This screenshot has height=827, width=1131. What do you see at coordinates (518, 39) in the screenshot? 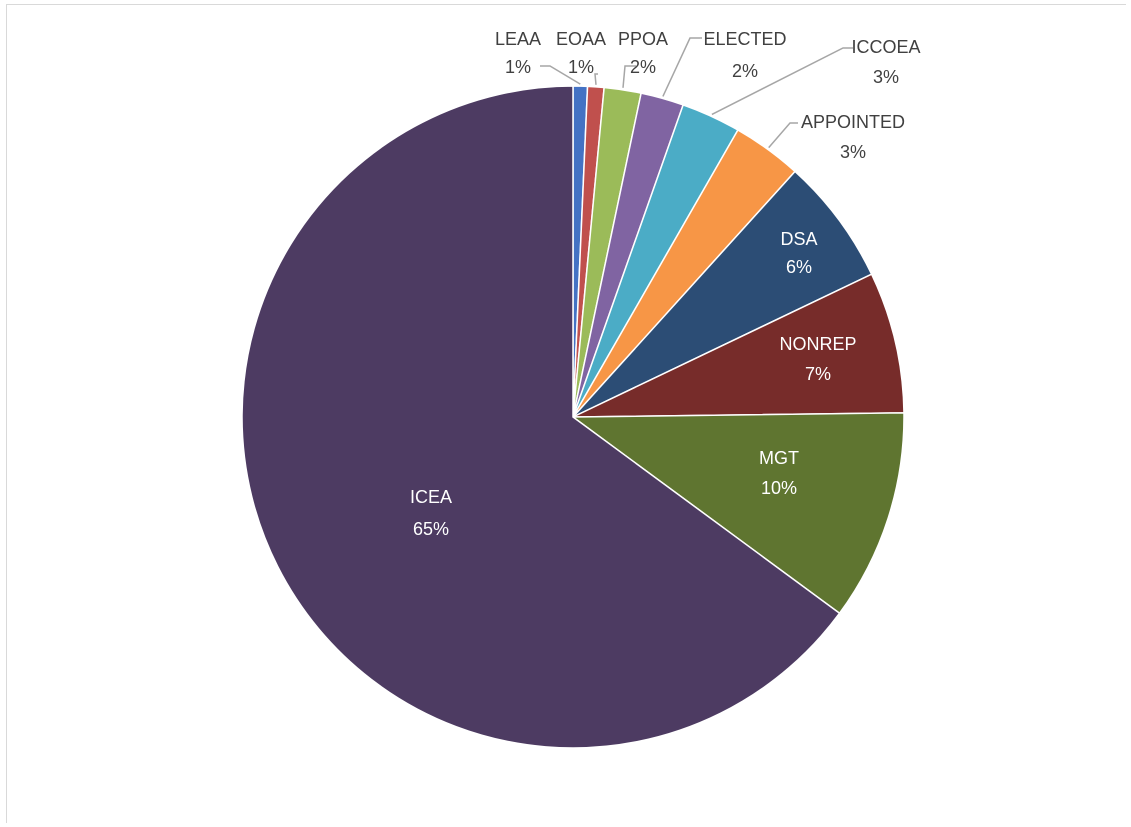
I see `slice-label-leaa: LEAA` at bounding box center [518, 39].